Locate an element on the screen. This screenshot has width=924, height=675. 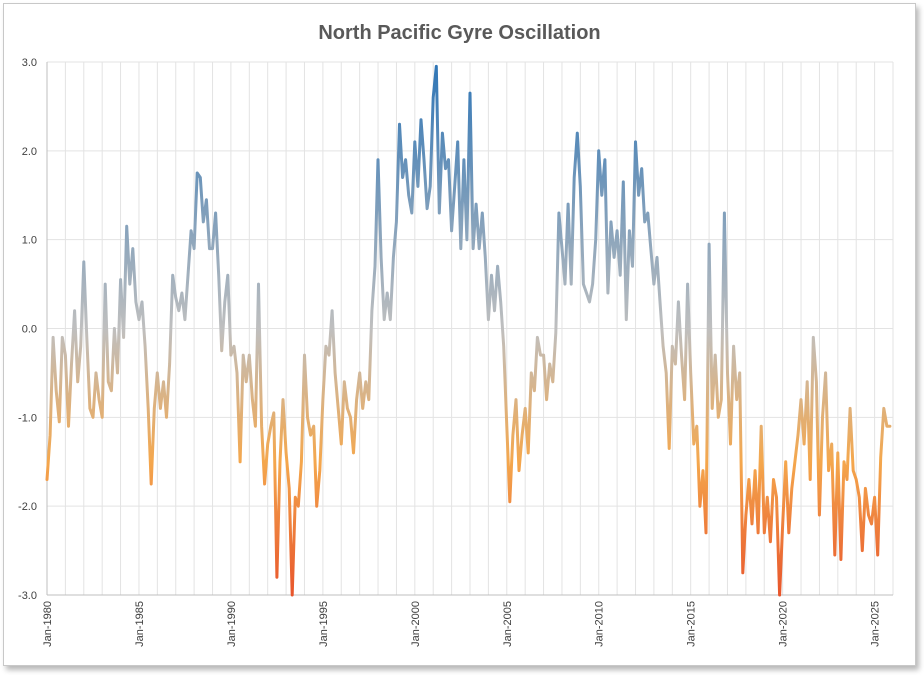
chart-title: North Pacific Gyre Oscillation is located at coordinates (459, 33).